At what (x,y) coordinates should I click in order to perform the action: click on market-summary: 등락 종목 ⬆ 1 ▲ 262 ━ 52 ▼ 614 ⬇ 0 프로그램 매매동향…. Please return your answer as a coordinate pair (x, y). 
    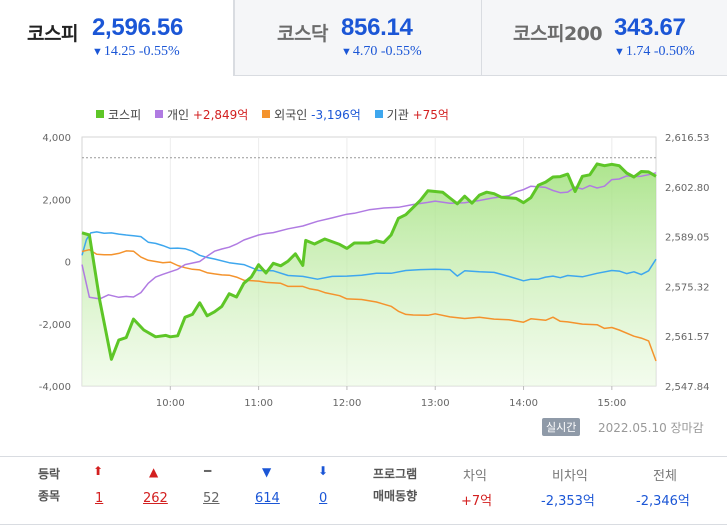
    Looking at the image, I should click on (363, 490).